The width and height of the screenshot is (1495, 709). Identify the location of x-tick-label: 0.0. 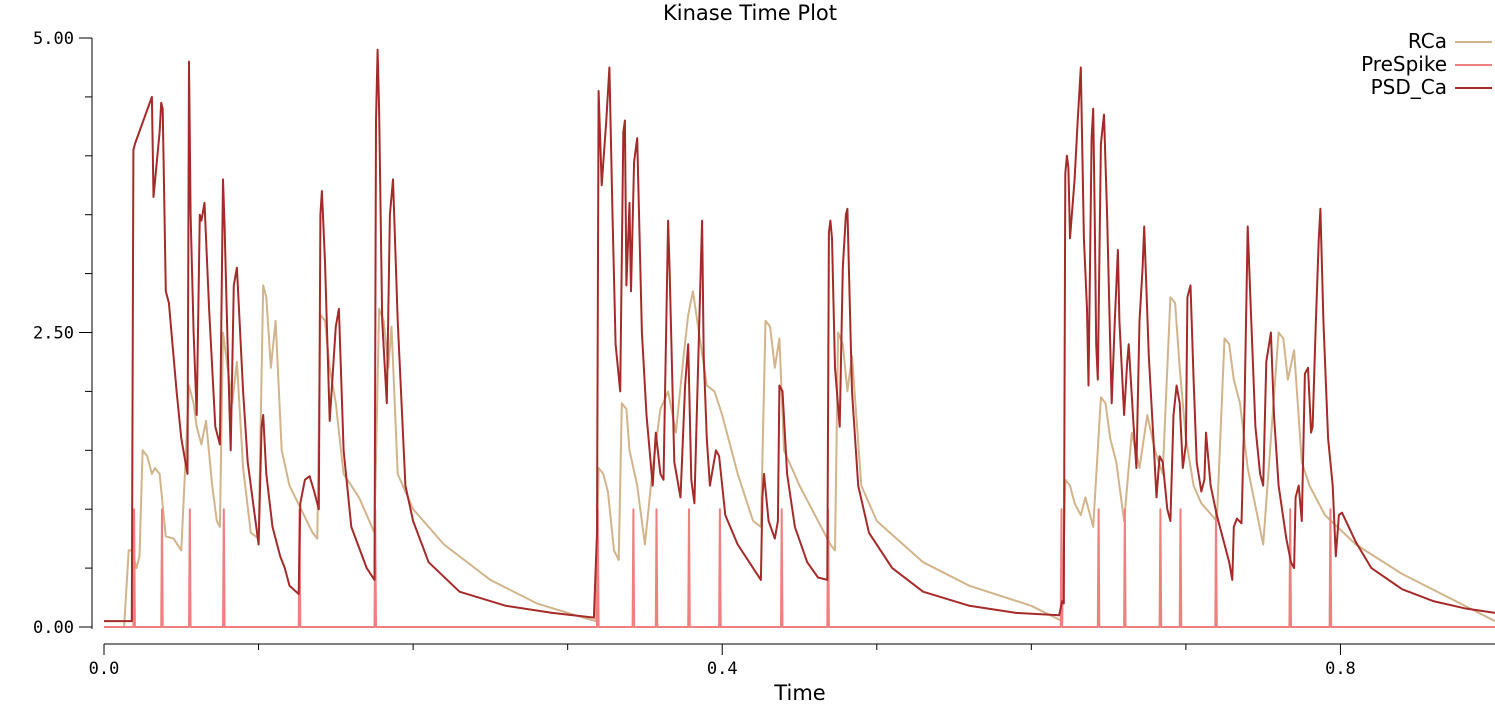
(104, 669).